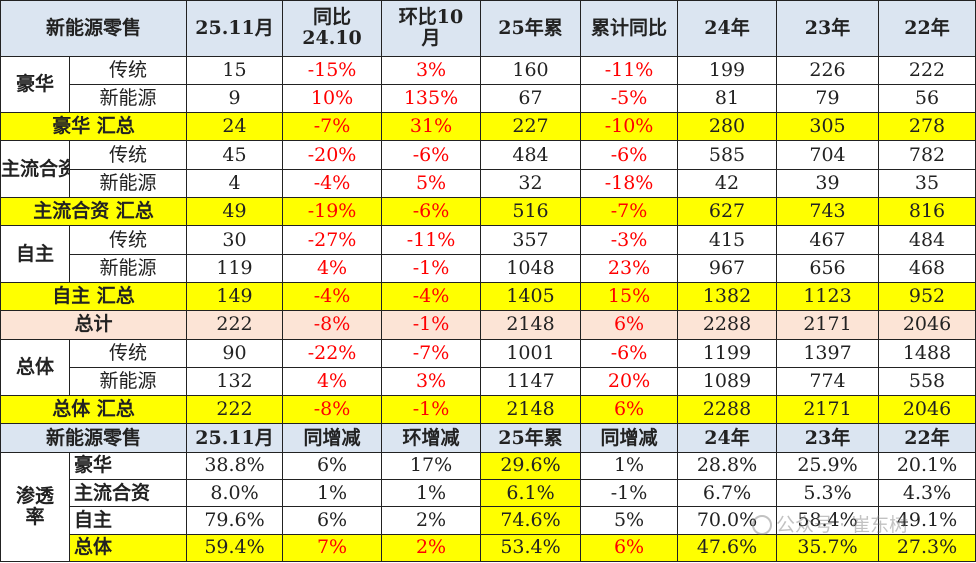 The height and width of the screenshot is (563, 976). What do you see at coordinates (727, 240) in the screenshot?
I see `table-cell: 415` at bounding box center [727, 240].